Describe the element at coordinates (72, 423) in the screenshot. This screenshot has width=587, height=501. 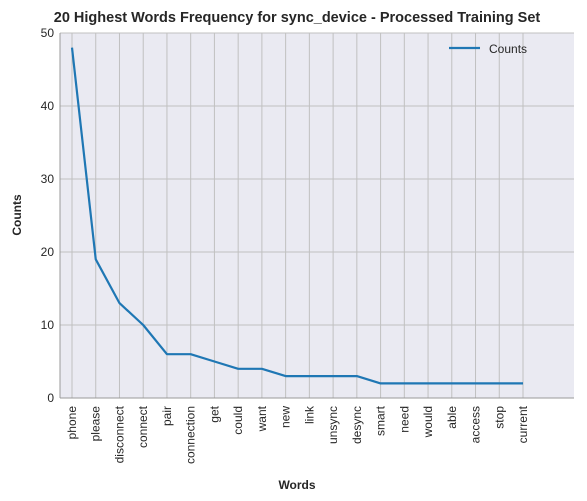
I see `x-tick-label: phone` at that location.